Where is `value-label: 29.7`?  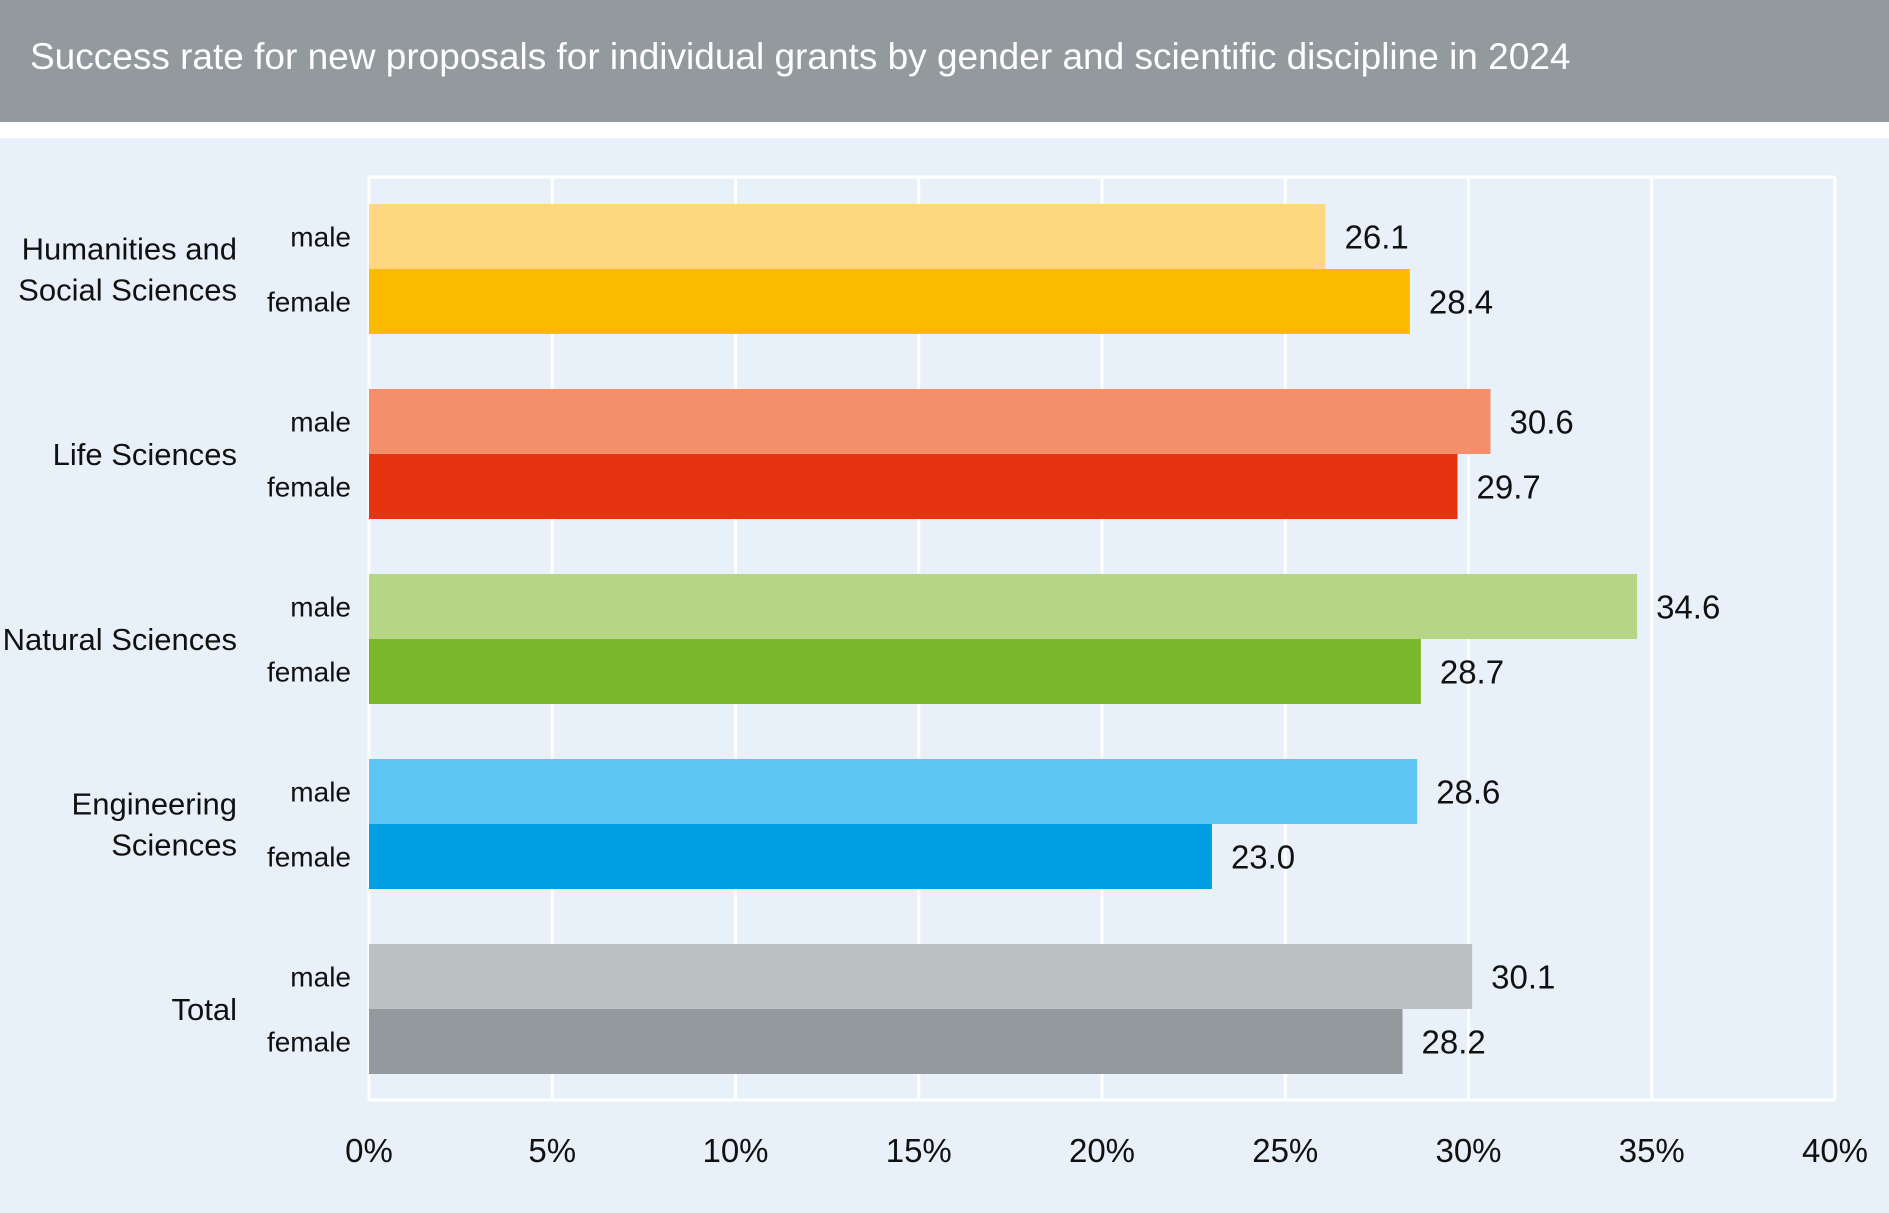 value-label: 29.7 is located at coordinates (1509, 487).